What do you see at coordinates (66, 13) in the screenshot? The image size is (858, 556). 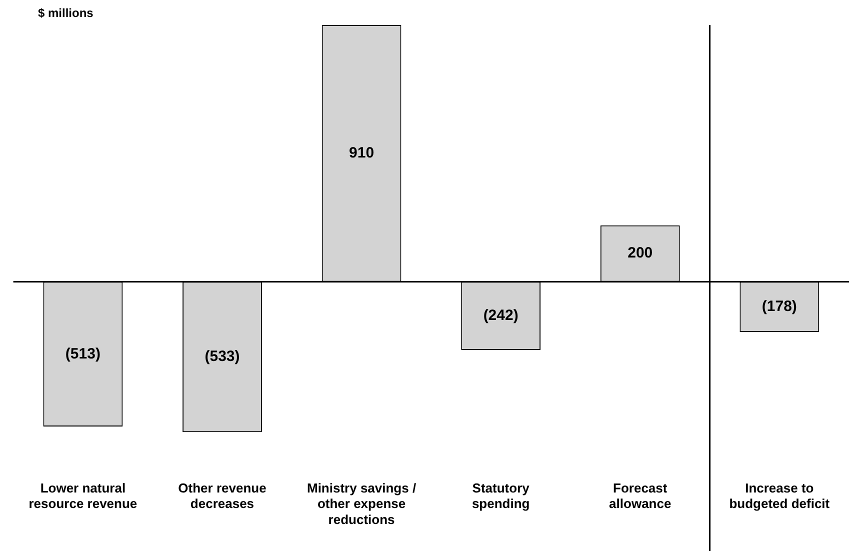 I see `y-axis-title: $ millions` at bounding box center [66, 13].